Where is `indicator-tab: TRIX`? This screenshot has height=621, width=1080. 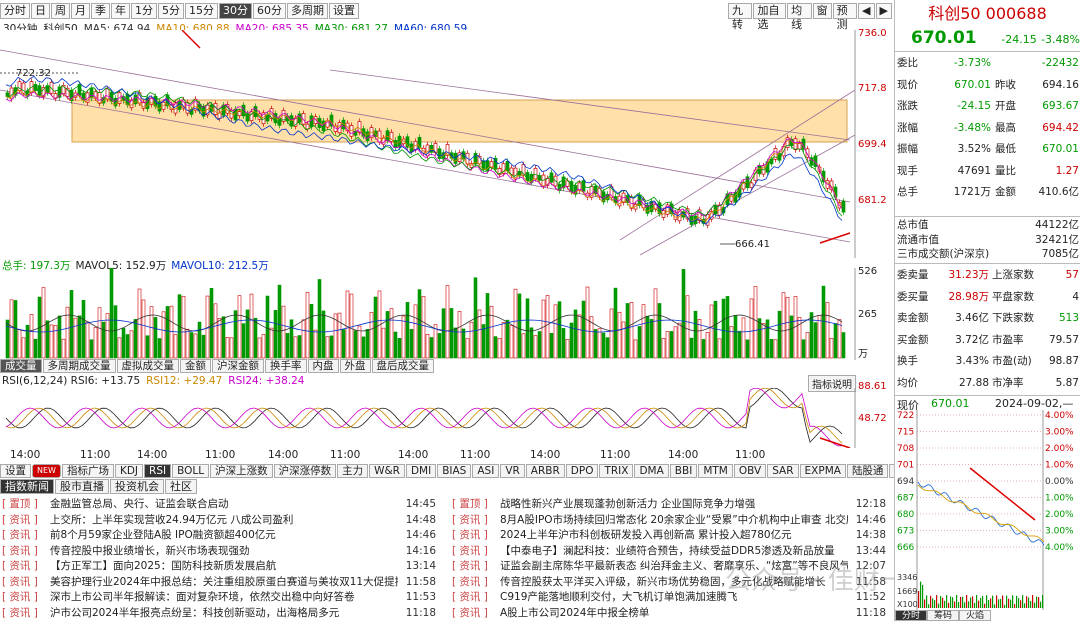
indicator-tab: TRIX is located at coordinates (616, 471).